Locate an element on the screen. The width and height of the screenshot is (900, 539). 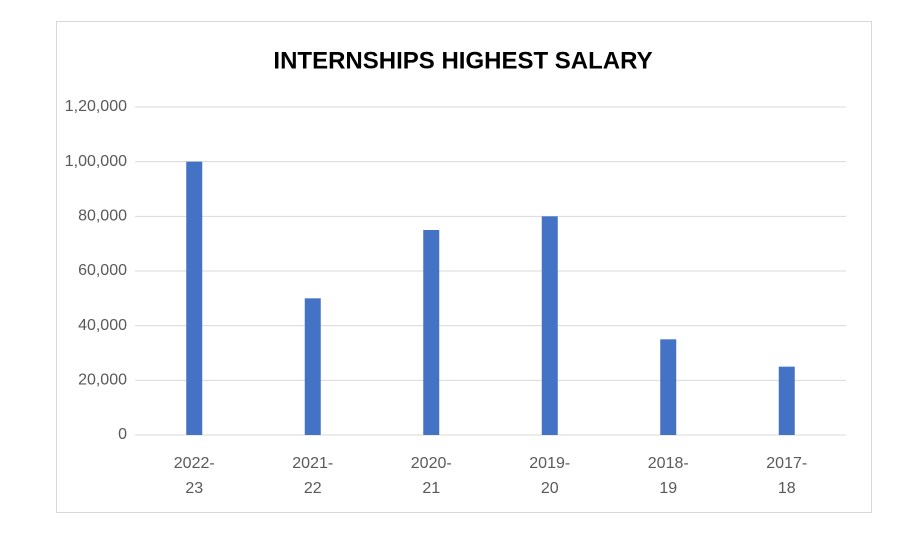
y-tick-label: 60,000 is located at coordinates (102, 270).